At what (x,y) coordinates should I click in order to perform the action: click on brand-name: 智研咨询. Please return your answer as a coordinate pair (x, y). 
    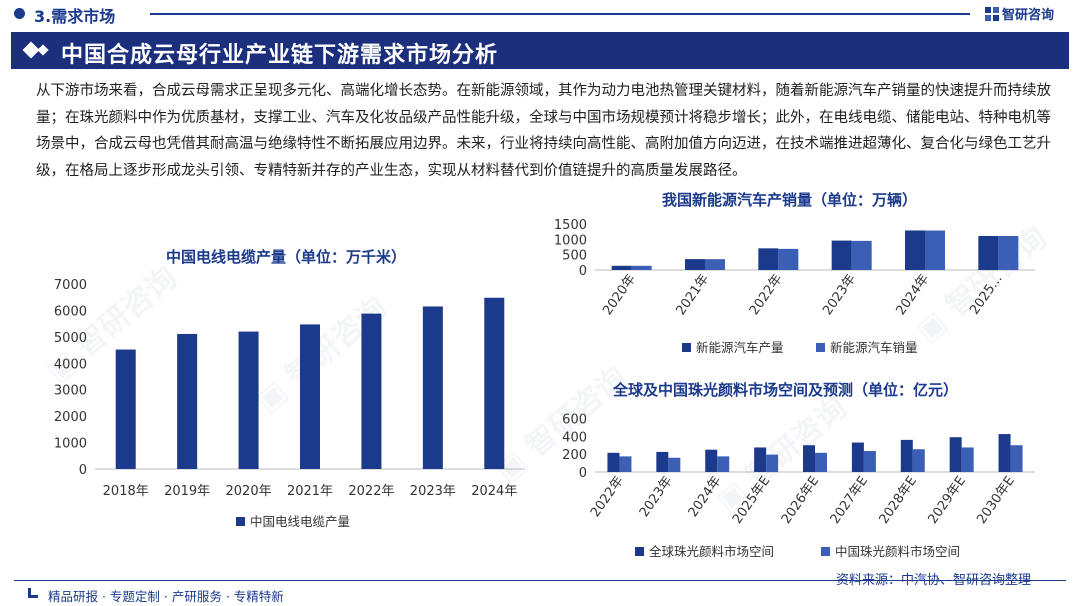
    Looking at the image, I should click on (1028, 15).